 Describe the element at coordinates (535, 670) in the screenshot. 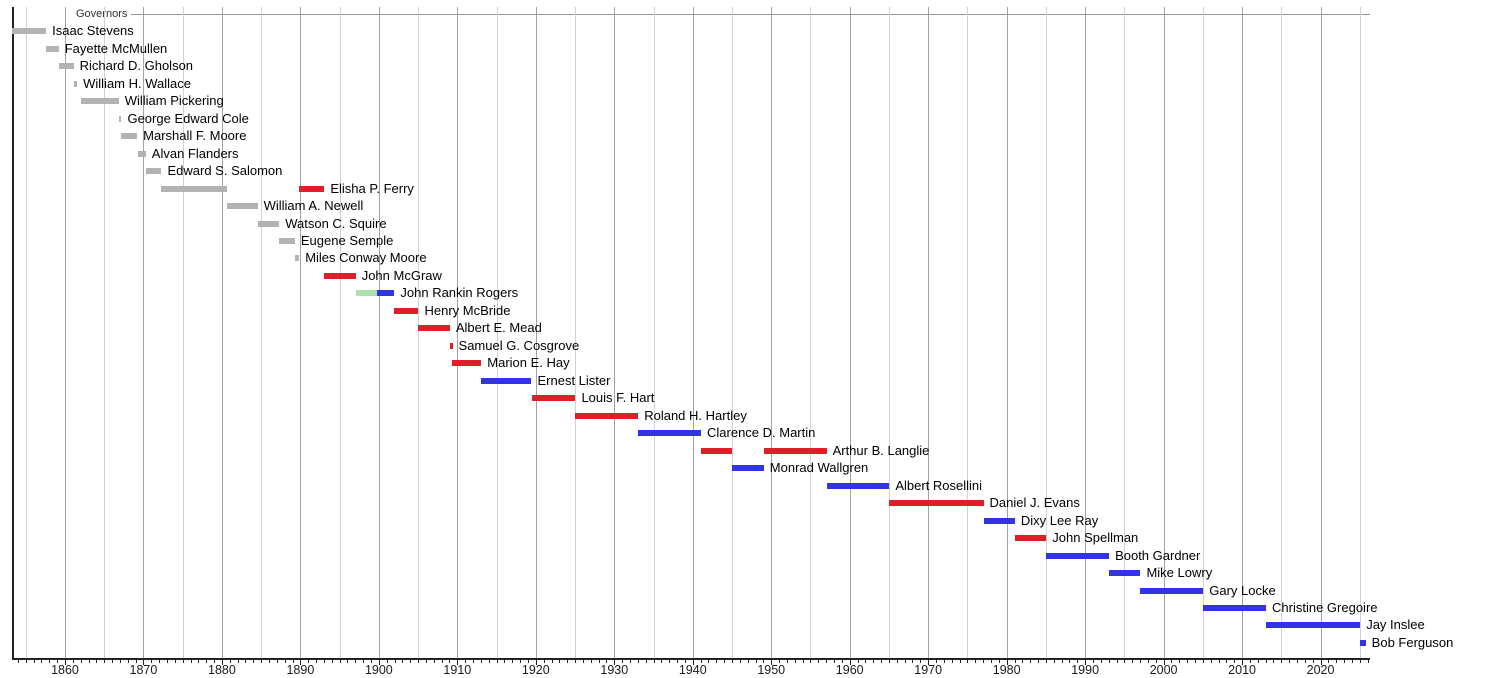

I see `x-axis-tick-label: 1920` at that location.